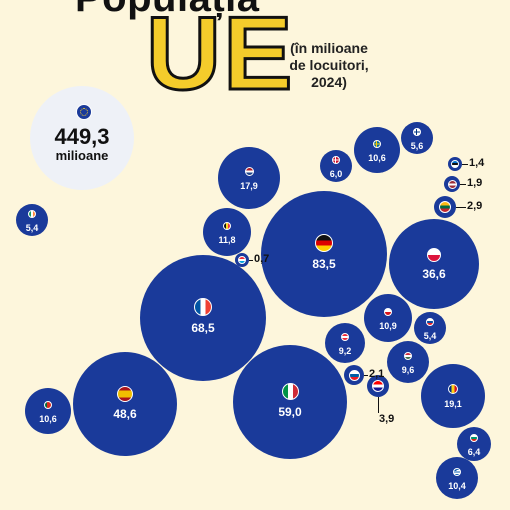  I want to click on france-flag-icon, so click(203, 307).